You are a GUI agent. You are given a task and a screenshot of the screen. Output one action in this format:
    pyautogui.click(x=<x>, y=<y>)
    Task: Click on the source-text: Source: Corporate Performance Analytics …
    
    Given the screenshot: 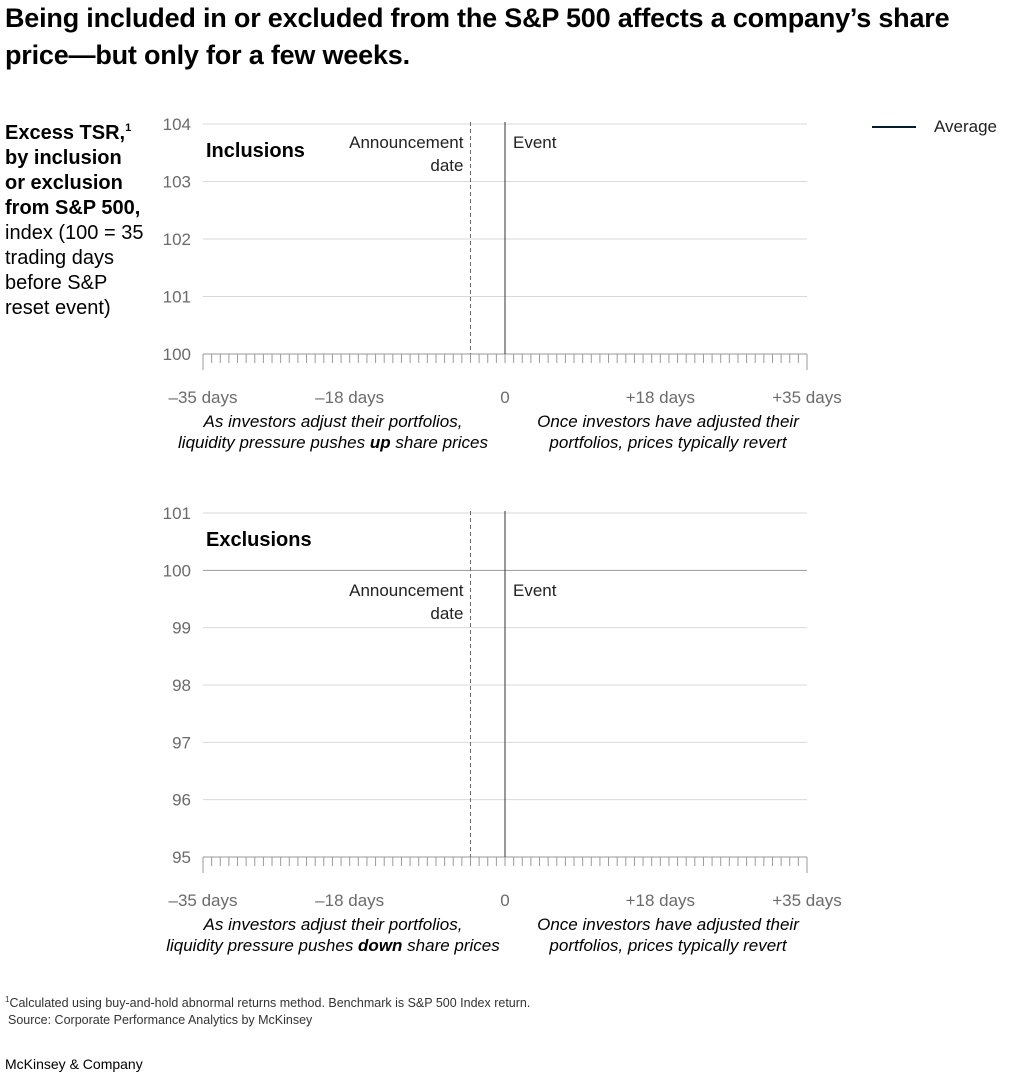 What is the action you would take?
    pyautogui.click(x=160, y=1020)
    